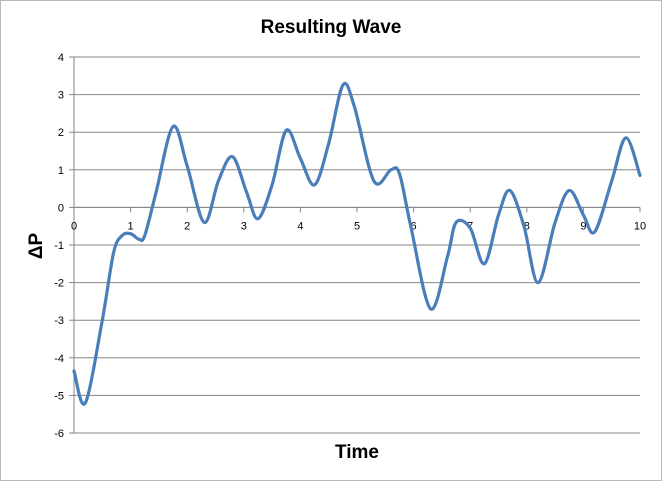  What do you see at coordinates (187, 226) in the screenshot?
I see `x-tick-label: 2` at bounding box center [187, 226].